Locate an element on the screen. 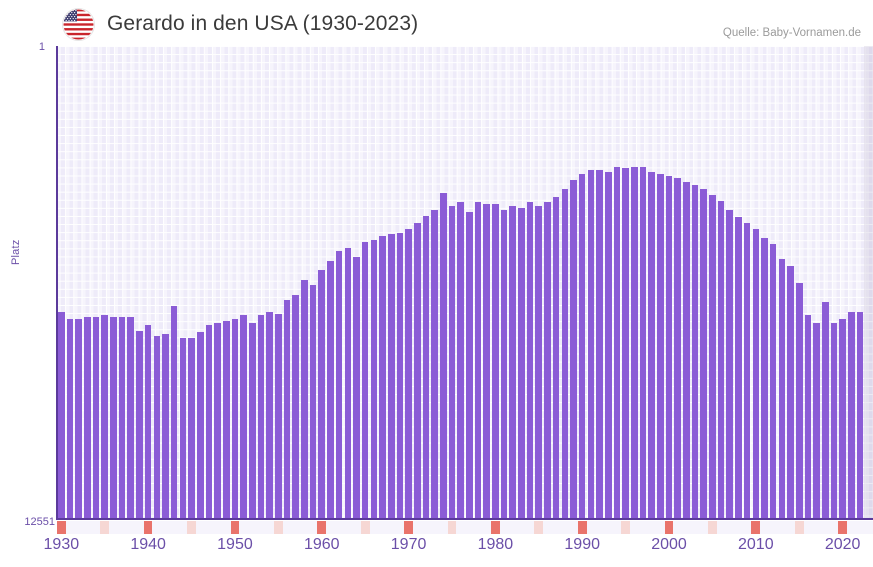 Image resolution: width=873 pixels, height=567 pixels. bar-2014 is located at coordinates (790, 392).